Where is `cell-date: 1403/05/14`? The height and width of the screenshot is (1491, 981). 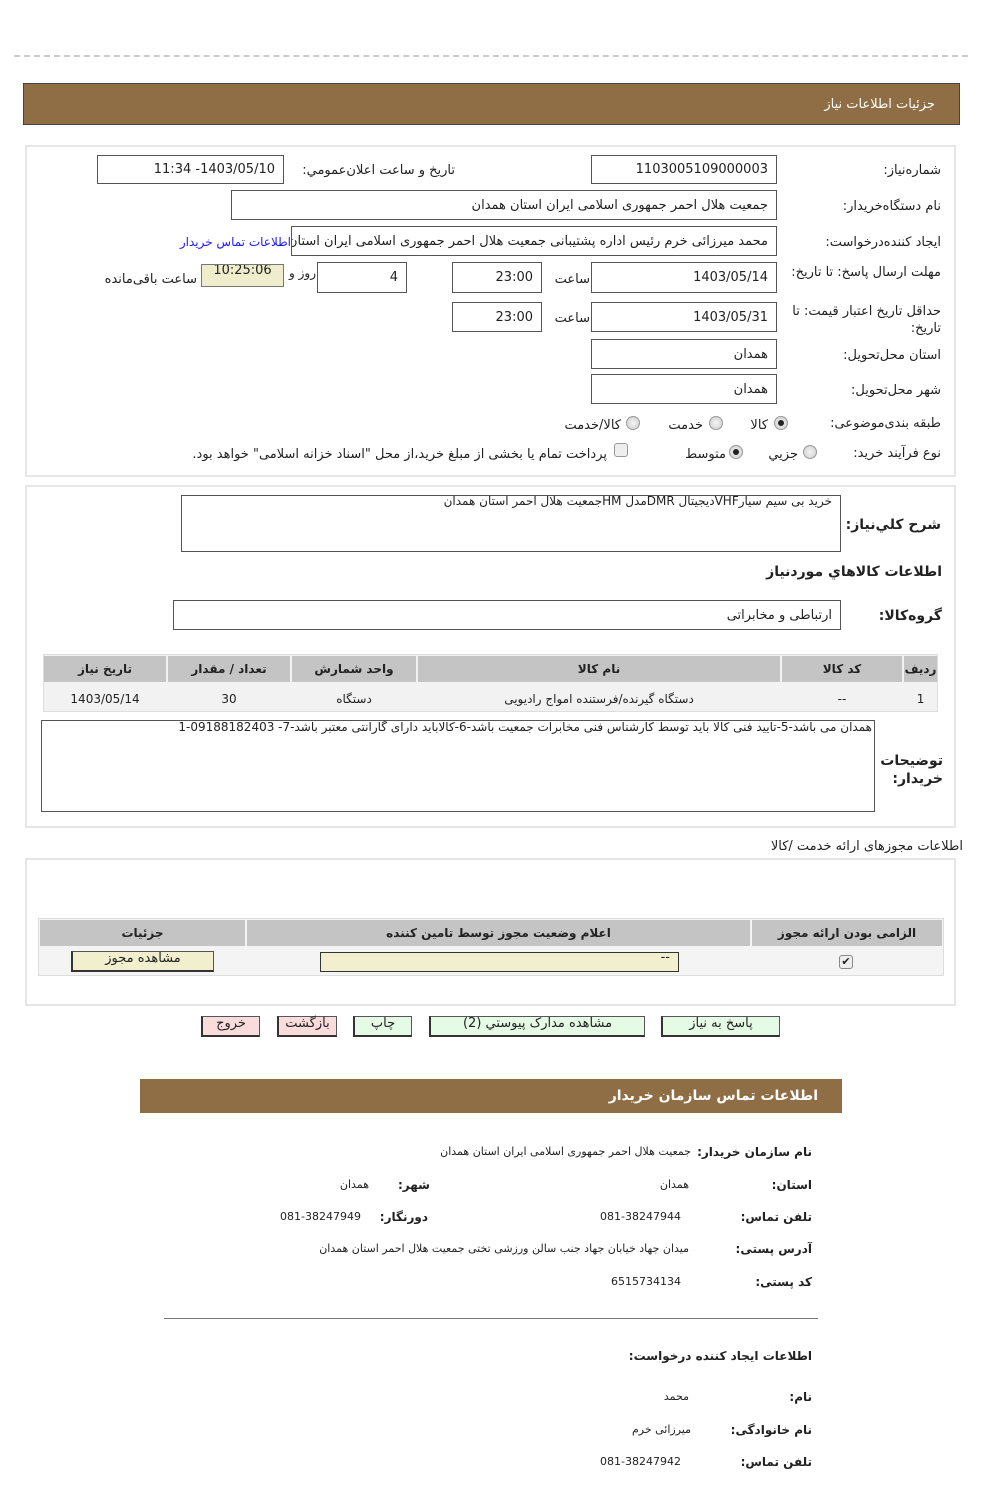 cell-date: 1403/05/14 is located at coordinates (105, 699).